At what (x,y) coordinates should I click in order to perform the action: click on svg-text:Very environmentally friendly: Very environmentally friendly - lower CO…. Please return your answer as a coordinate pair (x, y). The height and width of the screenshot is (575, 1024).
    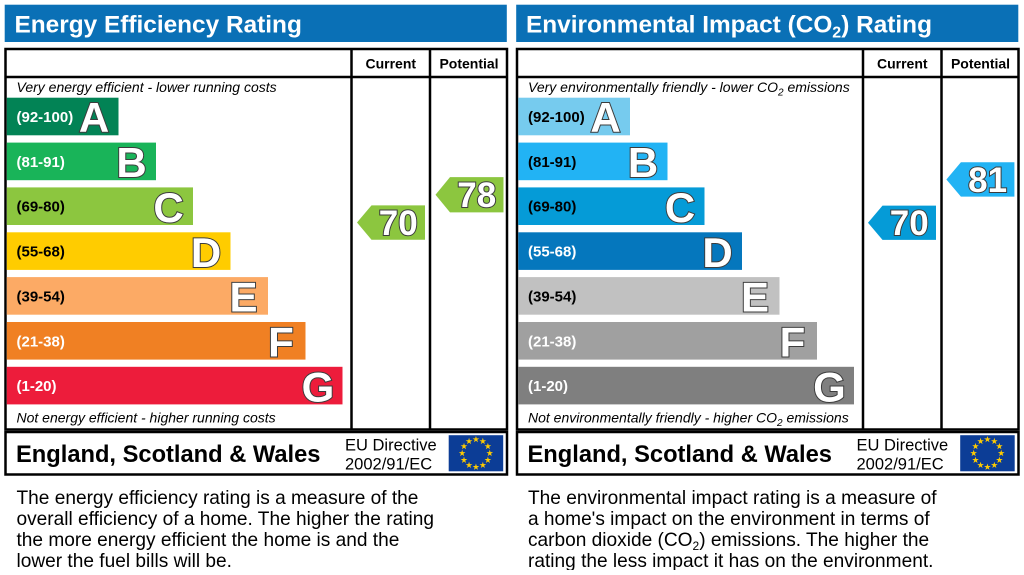
    Looking at the image, I should click on (689, 89).